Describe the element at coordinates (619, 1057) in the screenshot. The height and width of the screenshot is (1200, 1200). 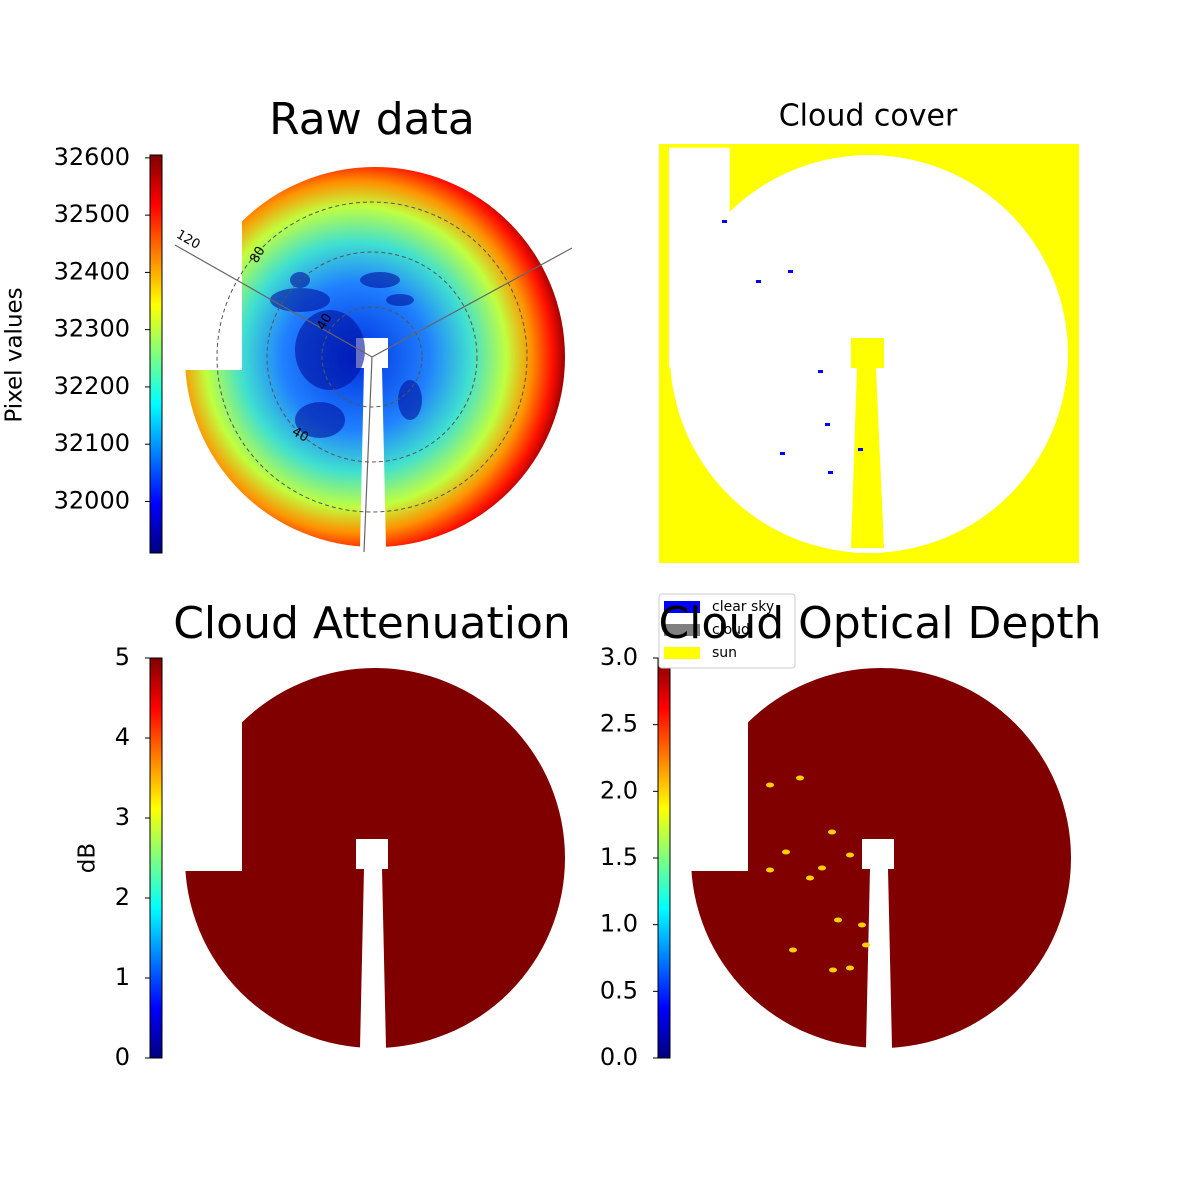
I see `colorbar-tick-label: 0.0` at that location.